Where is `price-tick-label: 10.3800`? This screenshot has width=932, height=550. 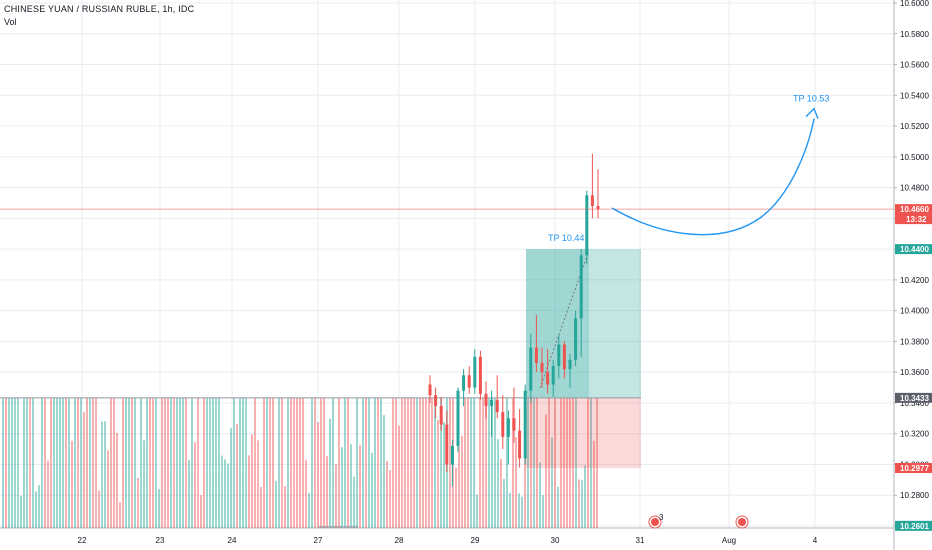
price-tick-label: 10.3800 is located at coordinates (914, 341).